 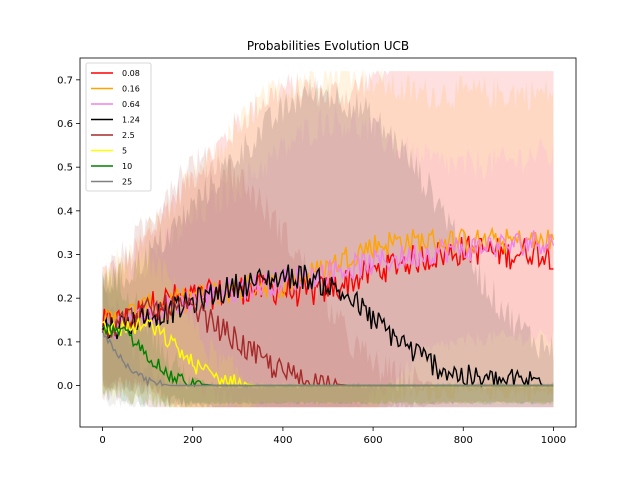 What do you see at coordinates (124, 151) in the screenshot?
I see `legend-label: 5` at bounding box center [124, 151].